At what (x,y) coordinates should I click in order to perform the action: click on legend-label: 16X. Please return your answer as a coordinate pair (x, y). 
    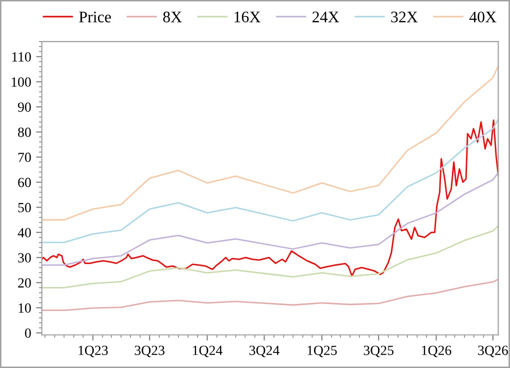
    Looking at the image, I should click on (247, 17).